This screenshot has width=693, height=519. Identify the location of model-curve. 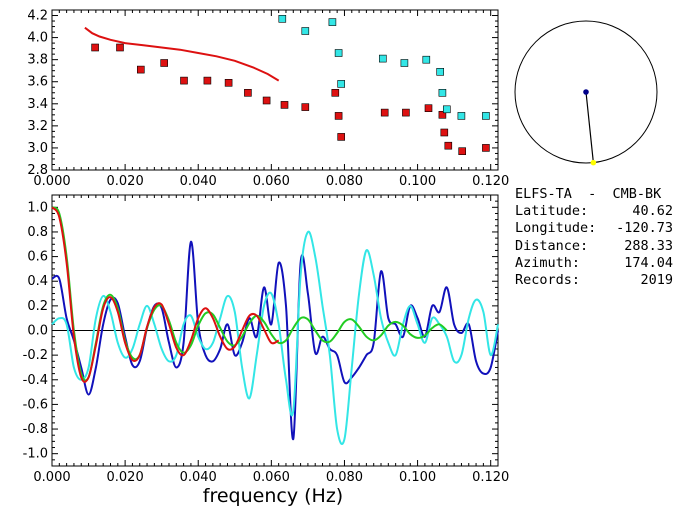
(182, 54).